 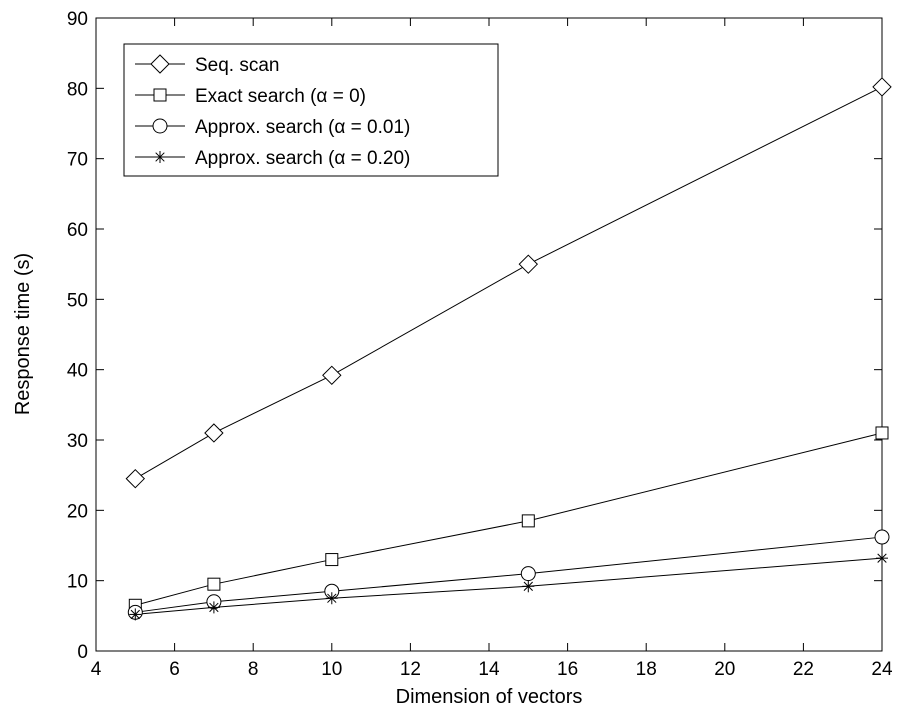 What do you see at coordinates (174, 669) in the screenshot?
I see `x-tick-label: 6` at bounding box center [174, 669].